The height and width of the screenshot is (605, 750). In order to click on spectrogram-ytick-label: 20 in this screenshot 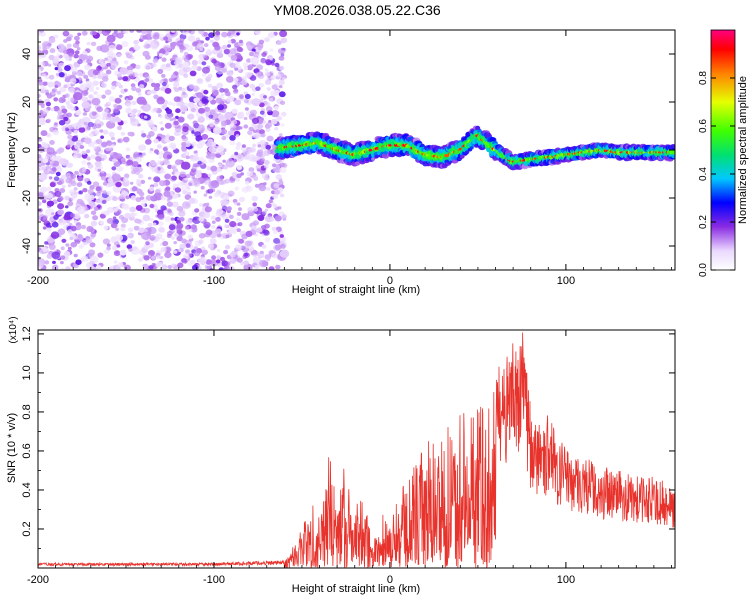, I will do `click(27, 102)`.